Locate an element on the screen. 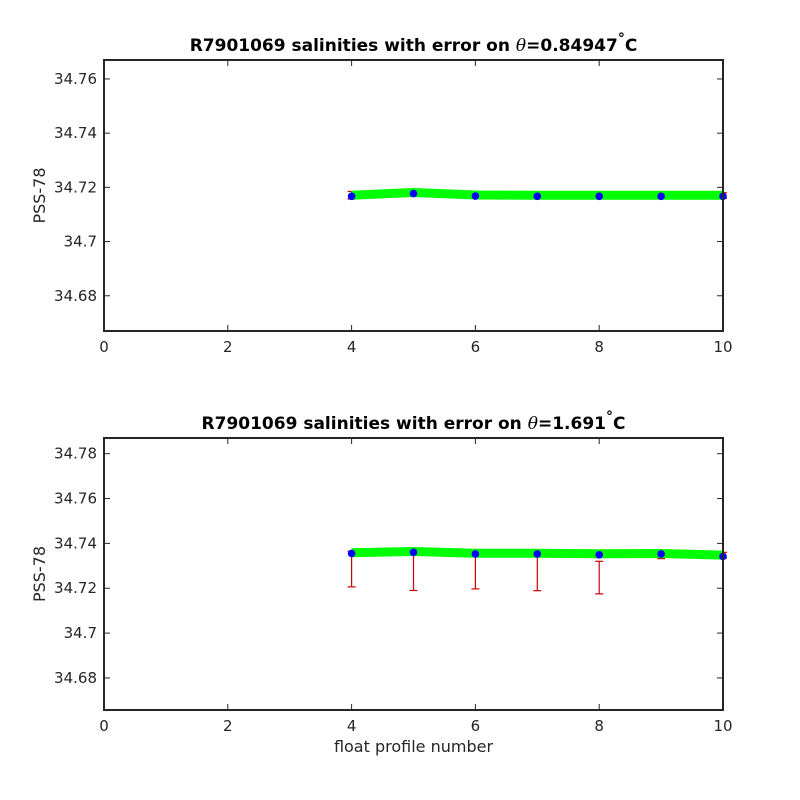 The width and height of the screenshot is (800, 800). y-tick-label: 34.78 is located at coordinates (75, 454).